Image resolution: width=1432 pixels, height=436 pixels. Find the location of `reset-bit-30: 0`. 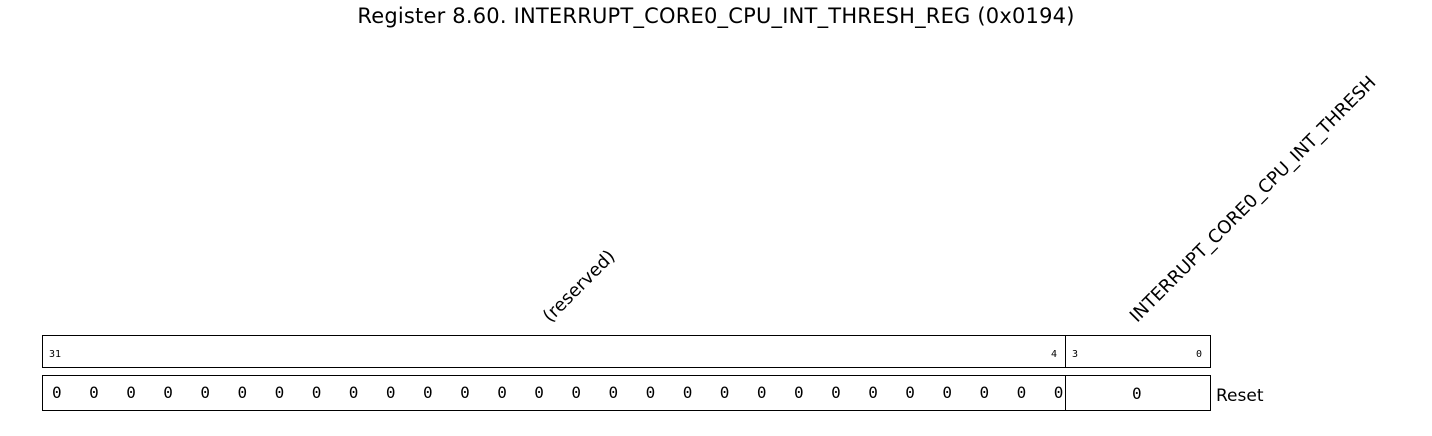

reset-bit-30: 0 is located at coordinates (94, 392).